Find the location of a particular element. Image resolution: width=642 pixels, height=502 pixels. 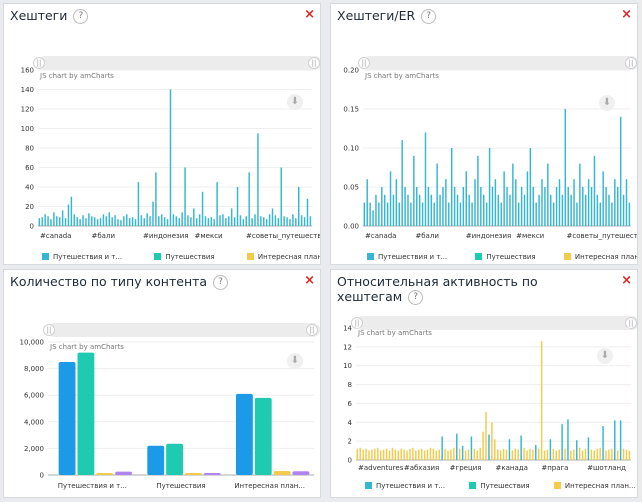

y-tick-label: 40 is located at coordinates (29, 188).